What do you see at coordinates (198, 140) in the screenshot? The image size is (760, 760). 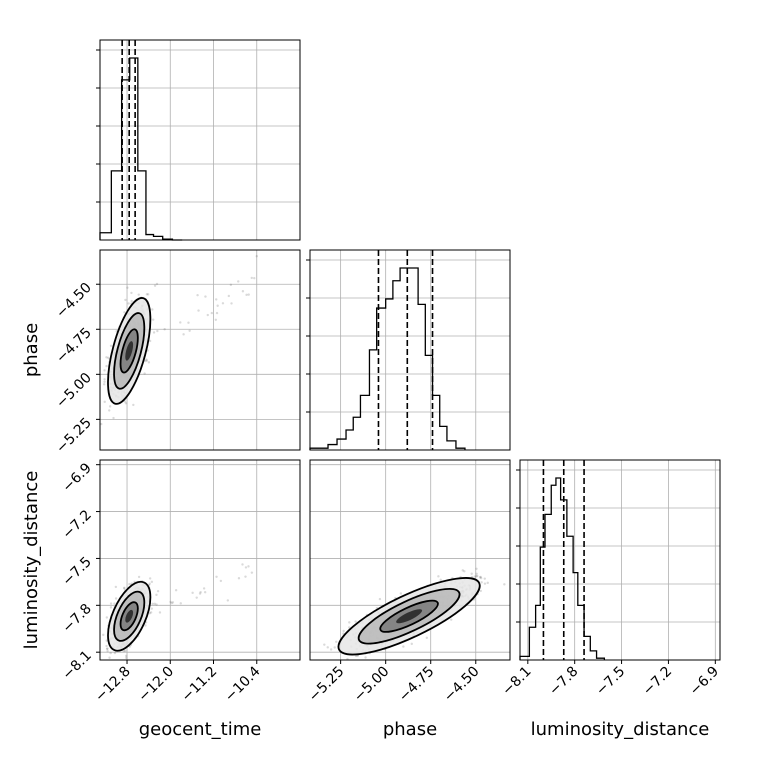 I see `panel-geocent_time-geocent_time` at bounding box center [198, 140].